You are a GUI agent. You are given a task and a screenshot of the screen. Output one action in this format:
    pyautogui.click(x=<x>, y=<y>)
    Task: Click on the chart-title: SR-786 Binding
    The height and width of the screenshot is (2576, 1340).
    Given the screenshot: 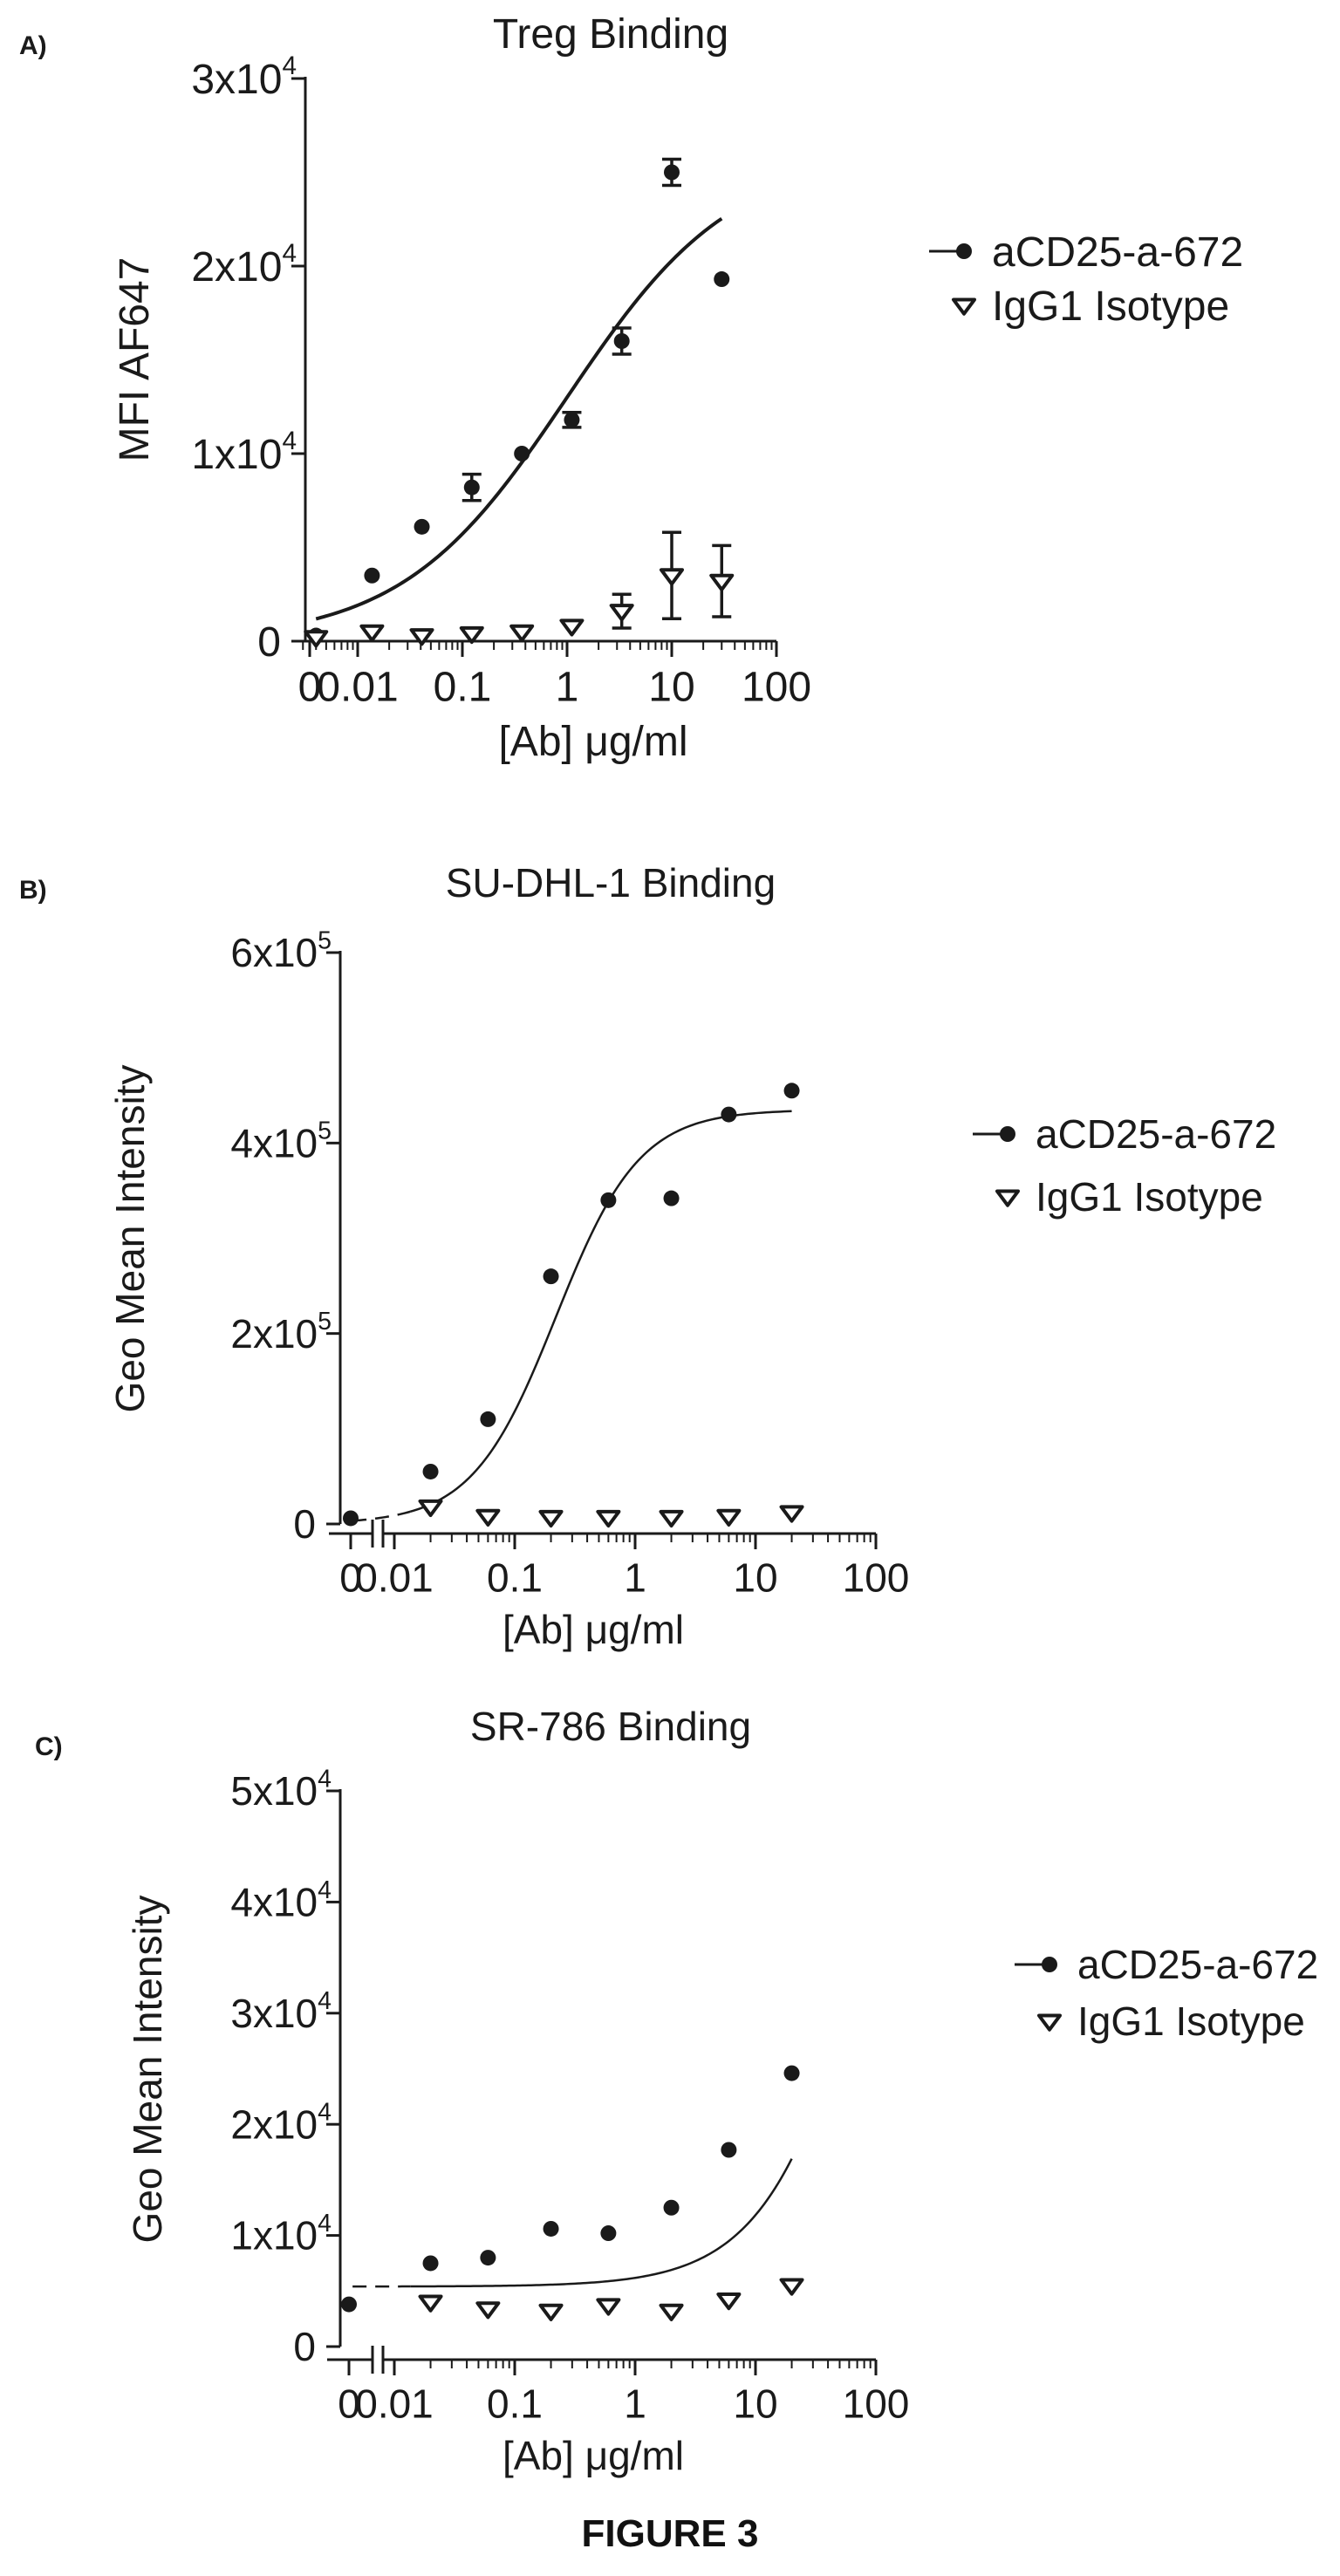 What is the action you would take?
    pyautogui.click(x=611, y=1726)
    